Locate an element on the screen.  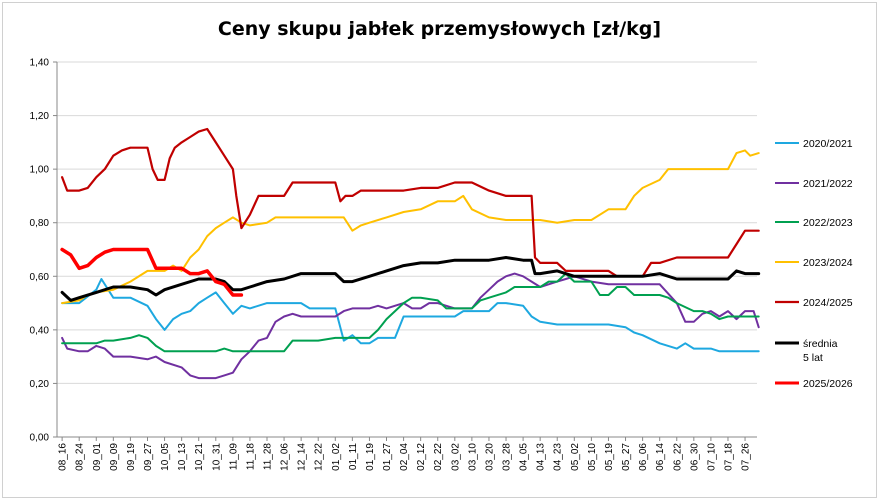
x-tick-label: 04_05 is located at coordinates (524, 457).